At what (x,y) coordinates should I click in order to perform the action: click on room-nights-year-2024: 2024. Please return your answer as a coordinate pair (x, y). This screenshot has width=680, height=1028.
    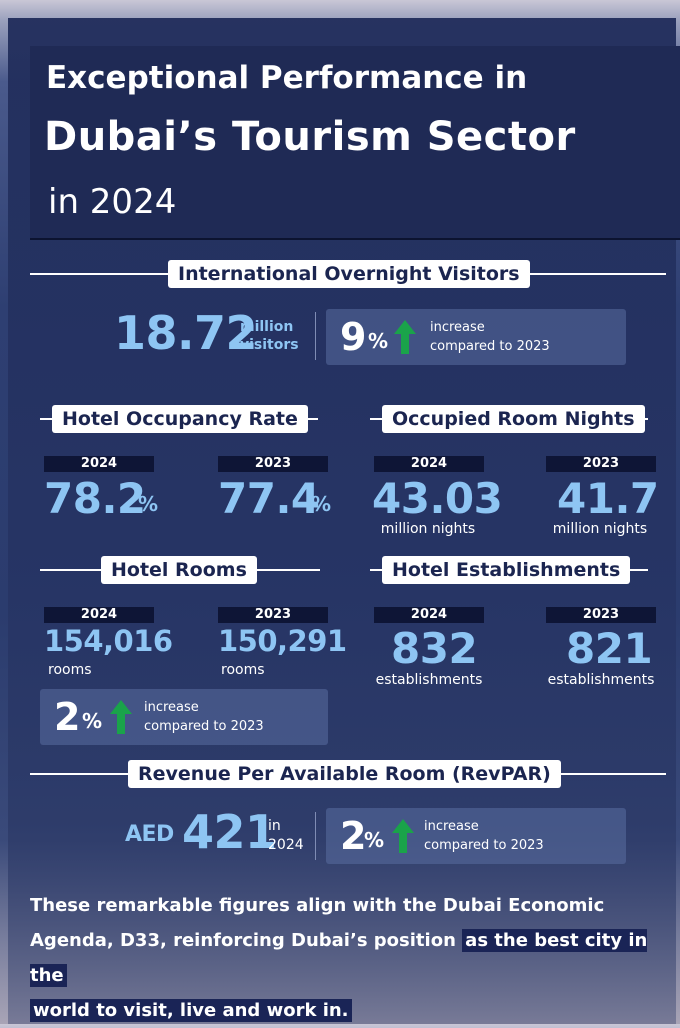
    Looking at the image, I should click on (429, 464).